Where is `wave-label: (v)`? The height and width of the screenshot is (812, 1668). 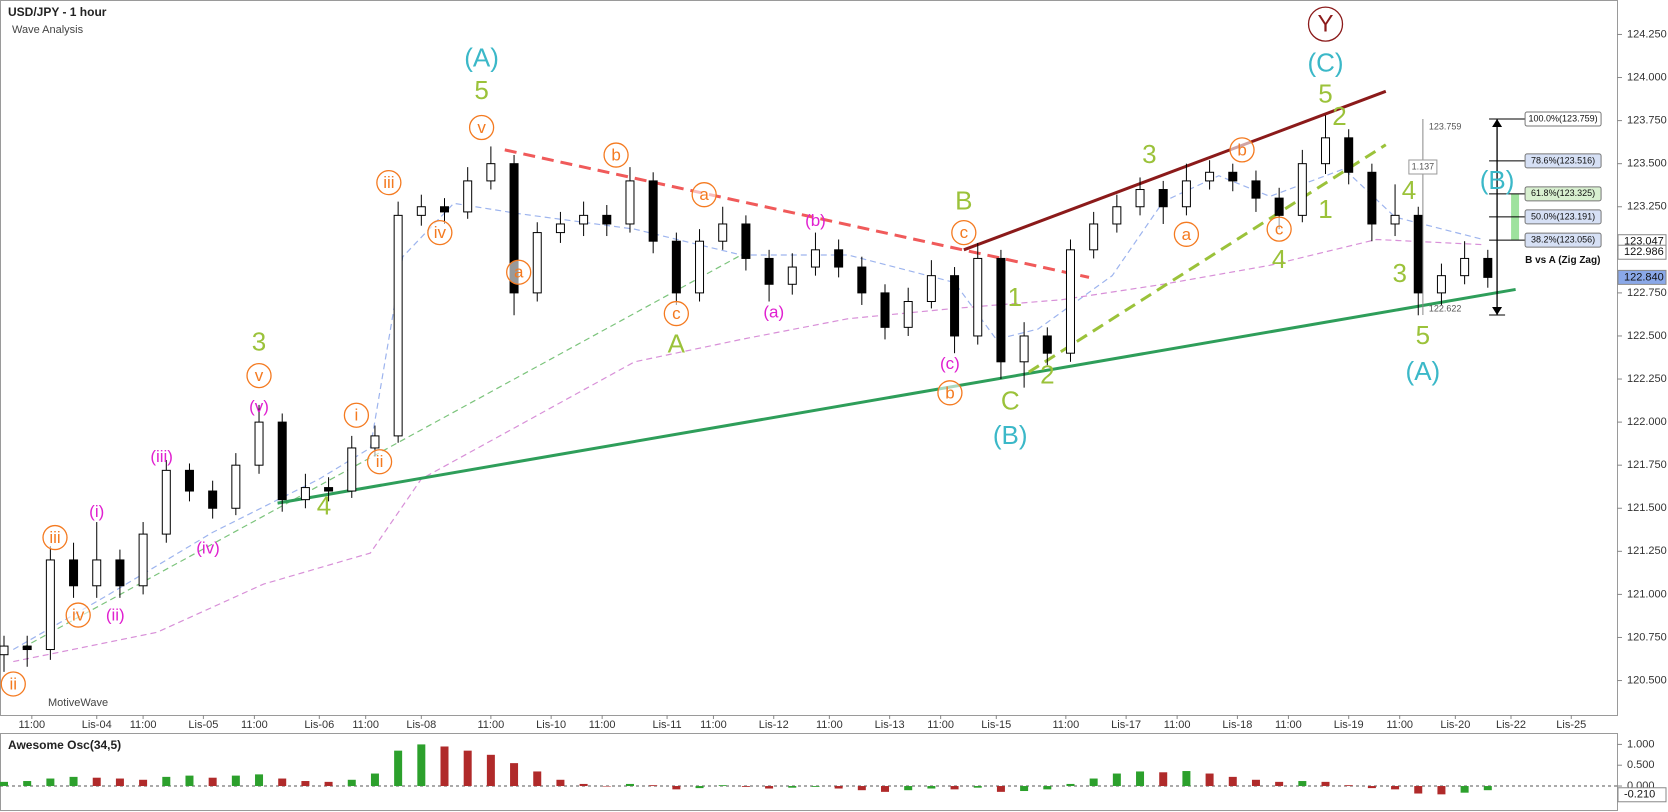 wave-label: (v) is located at coordinates (259, 406).